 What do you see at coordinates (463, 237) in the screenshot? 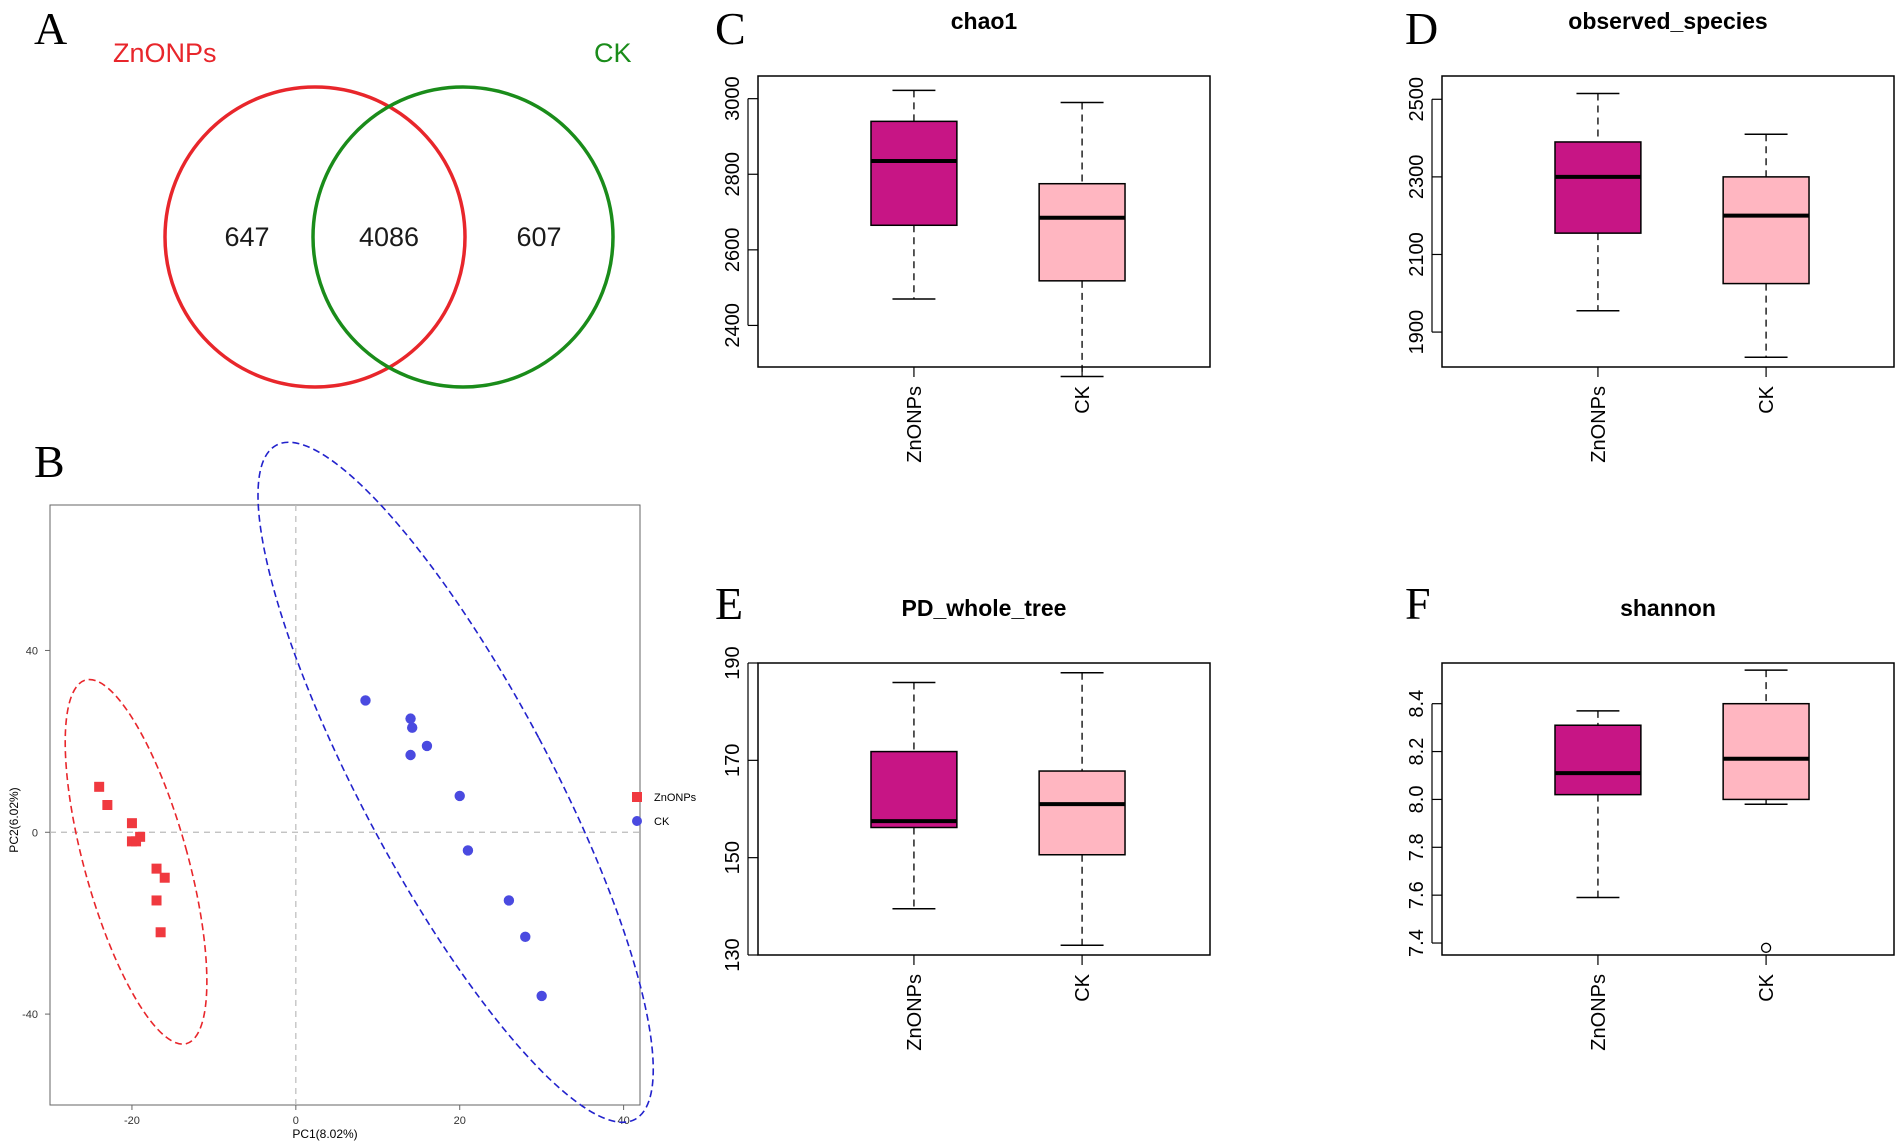
I see `venn-circle-ck` at bounding box center [463, 237].